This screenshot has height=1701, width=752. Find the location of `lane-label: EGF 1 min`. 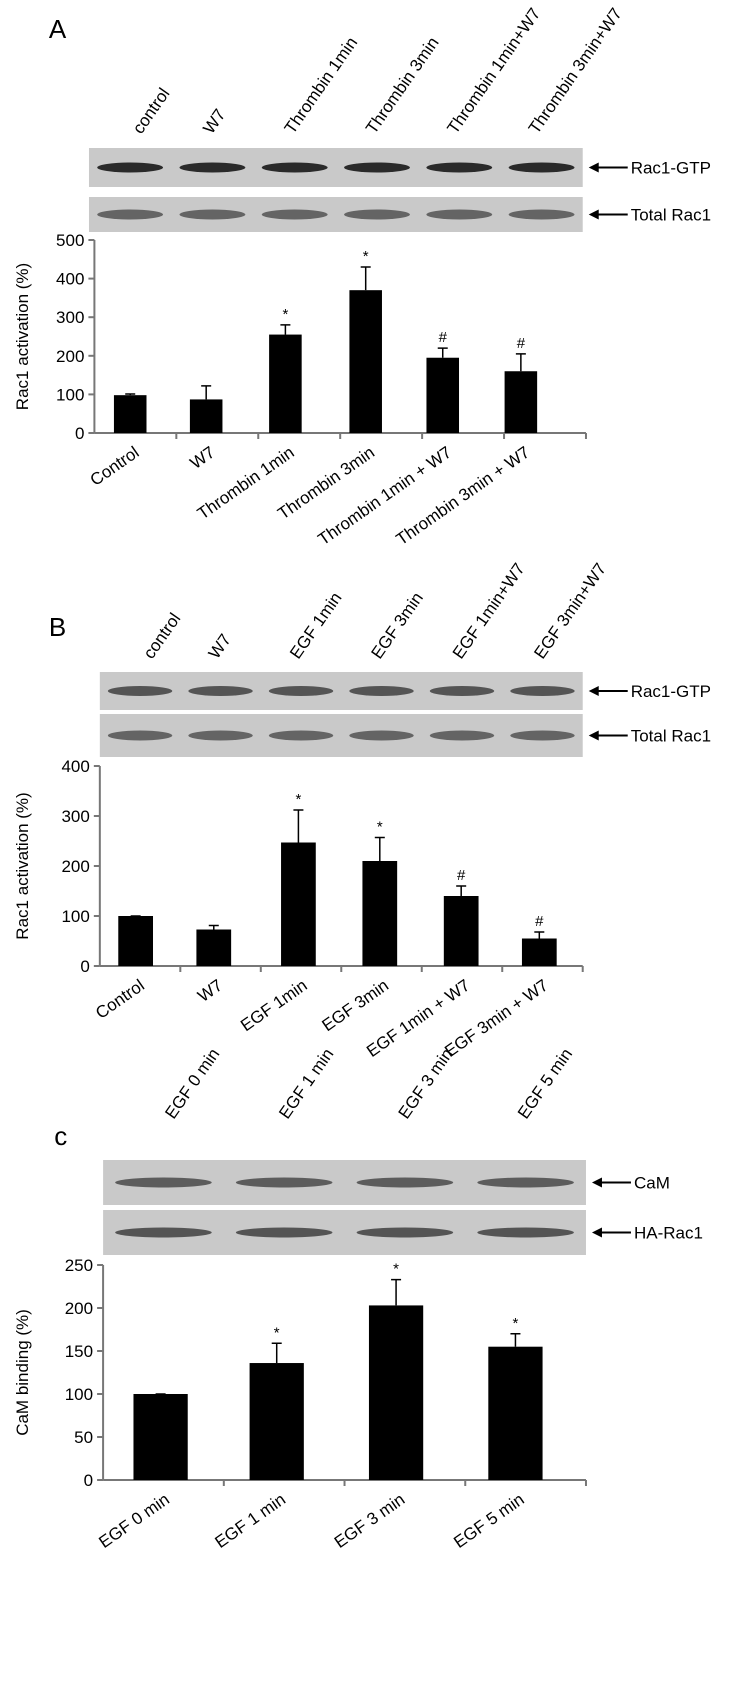

lane-label: EGF 1 min is located at coordinates (306, 1083).